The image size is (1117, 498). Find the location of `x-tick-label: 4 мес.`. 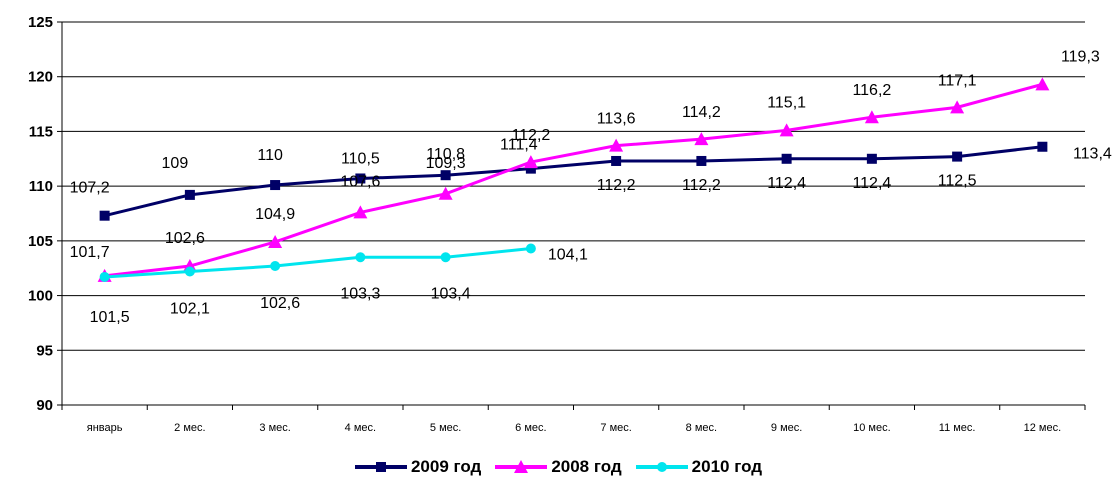

x-tick-label: 4 мес. is located at coordinates (360, 428).